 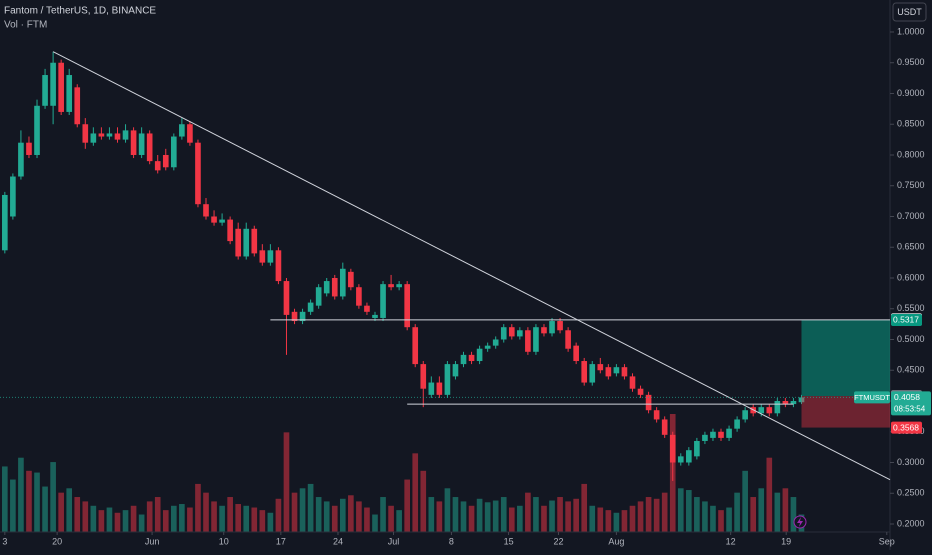 I want to click on y-tick-label: 0.6000, so click(x=911, y=277).